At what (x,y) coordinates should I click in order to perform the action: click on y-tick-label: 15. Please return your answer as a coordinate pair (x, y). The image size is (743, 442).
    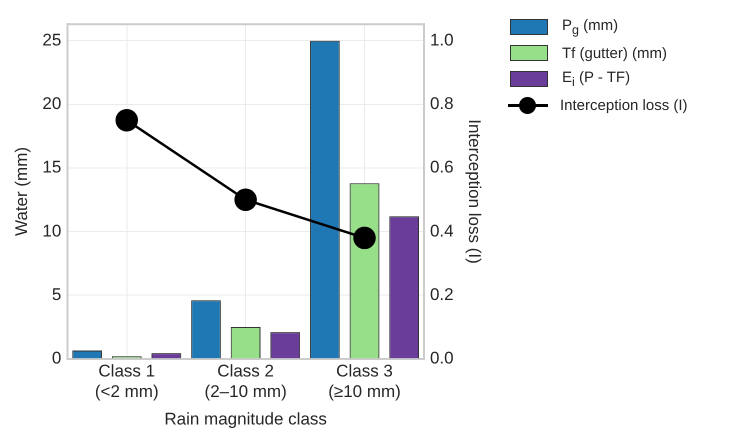
    Looking at the image, I should click on (52, 167).